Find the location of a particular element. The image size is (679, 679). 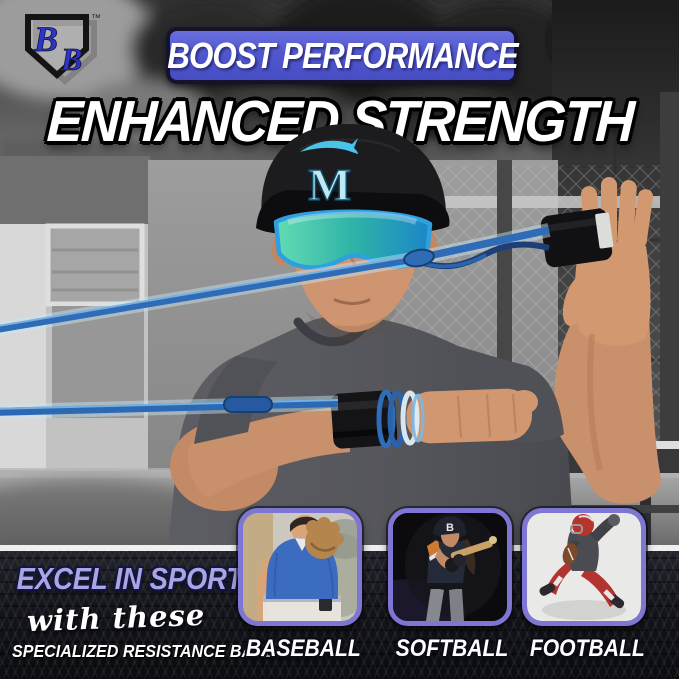

football-runner-photo is located at coordinates (584, 567).